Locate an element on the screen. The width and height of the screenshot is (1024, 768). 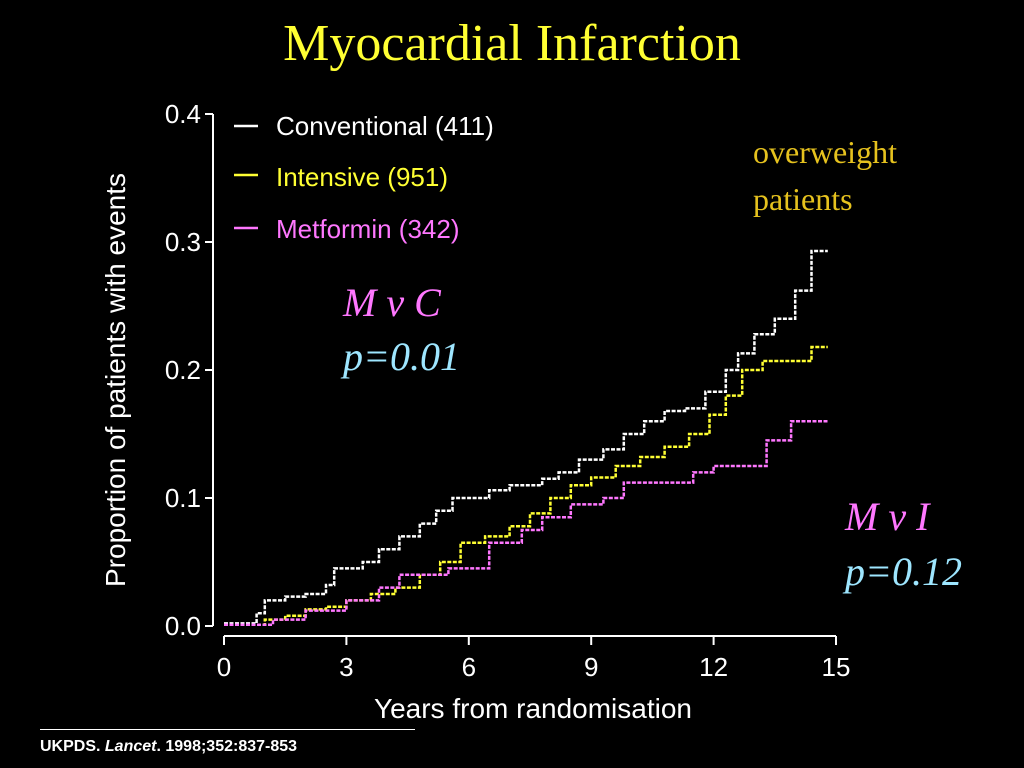
citation-prefix: UKPDS. is located at coordinates (70, 746).